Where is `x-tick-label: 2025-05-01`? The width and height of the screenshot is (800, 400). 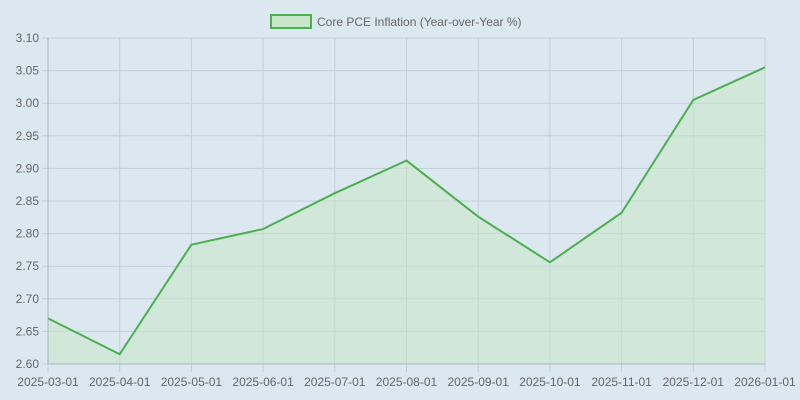 x-tick-label: 2025-05-01 is located at coordinates (192, 382).